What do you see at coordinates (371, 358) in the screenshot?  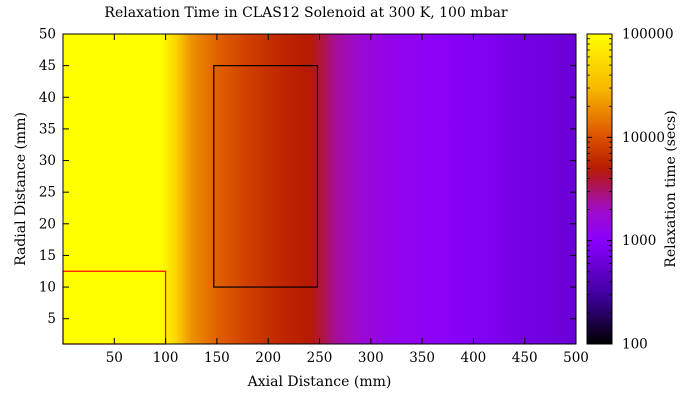 I see `x-tick-label: 300` at bounding box center [371, 358].